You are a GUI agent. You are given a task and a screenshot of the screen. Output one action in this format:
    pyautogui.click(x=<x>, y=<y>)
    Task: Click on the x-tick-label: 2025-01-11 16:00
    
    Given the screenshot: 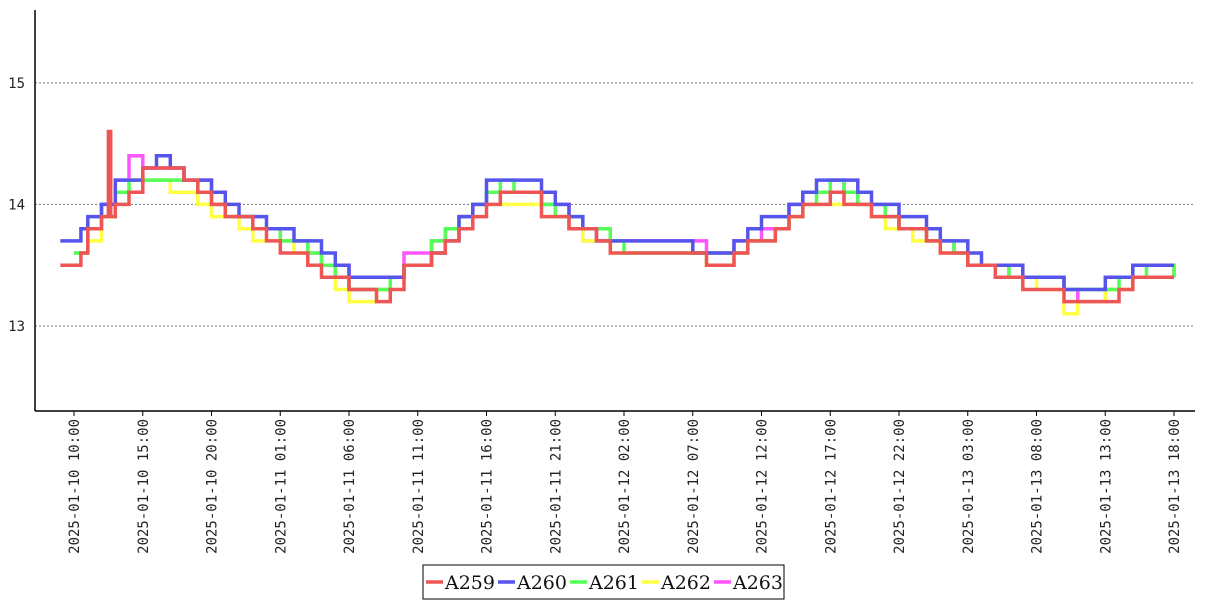 What is the action you would take?
    pyautogui.click(x=488, y=486)
    